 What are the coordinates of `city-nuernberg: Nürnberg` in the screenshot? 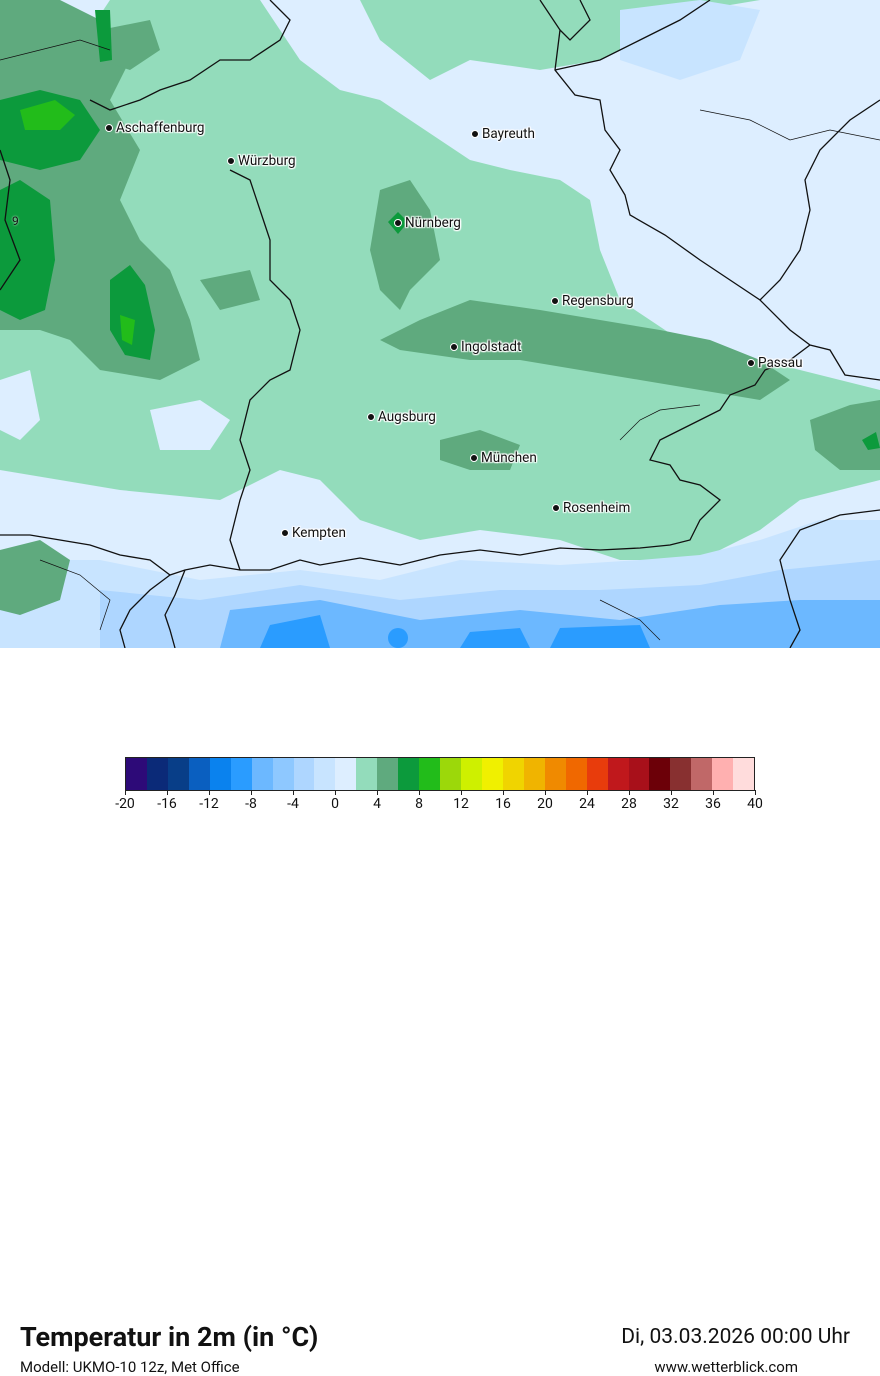 It's located at (427, 223).